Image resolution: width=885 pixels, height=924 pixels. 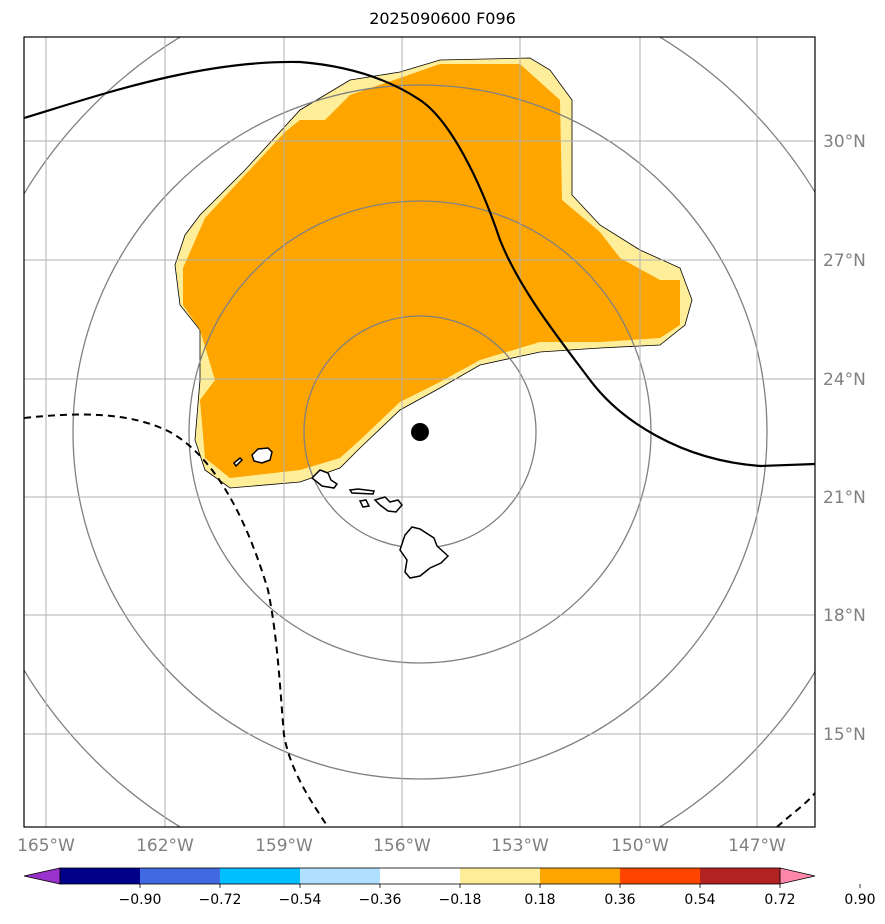 What do you see at coordinates (795, 809) in the screenshot?
I see `dashed-contour` at bounding box center [795, 809].